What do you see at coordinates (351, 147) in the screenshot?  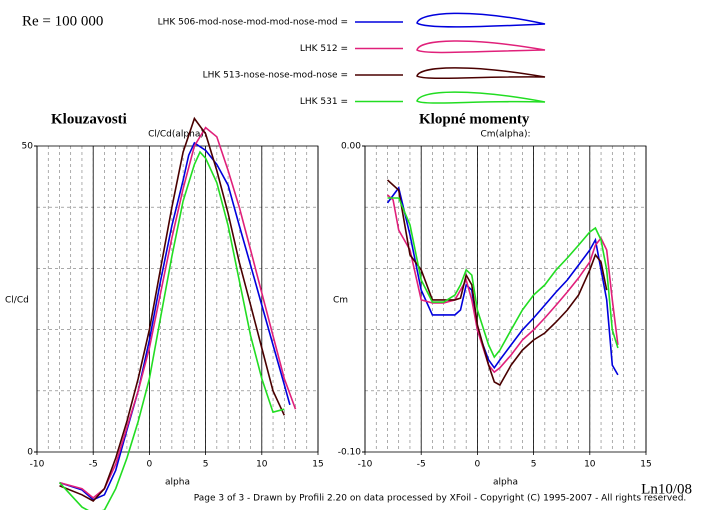 I see `y-tick-label: 0.00` at bounding box center [351, 147].